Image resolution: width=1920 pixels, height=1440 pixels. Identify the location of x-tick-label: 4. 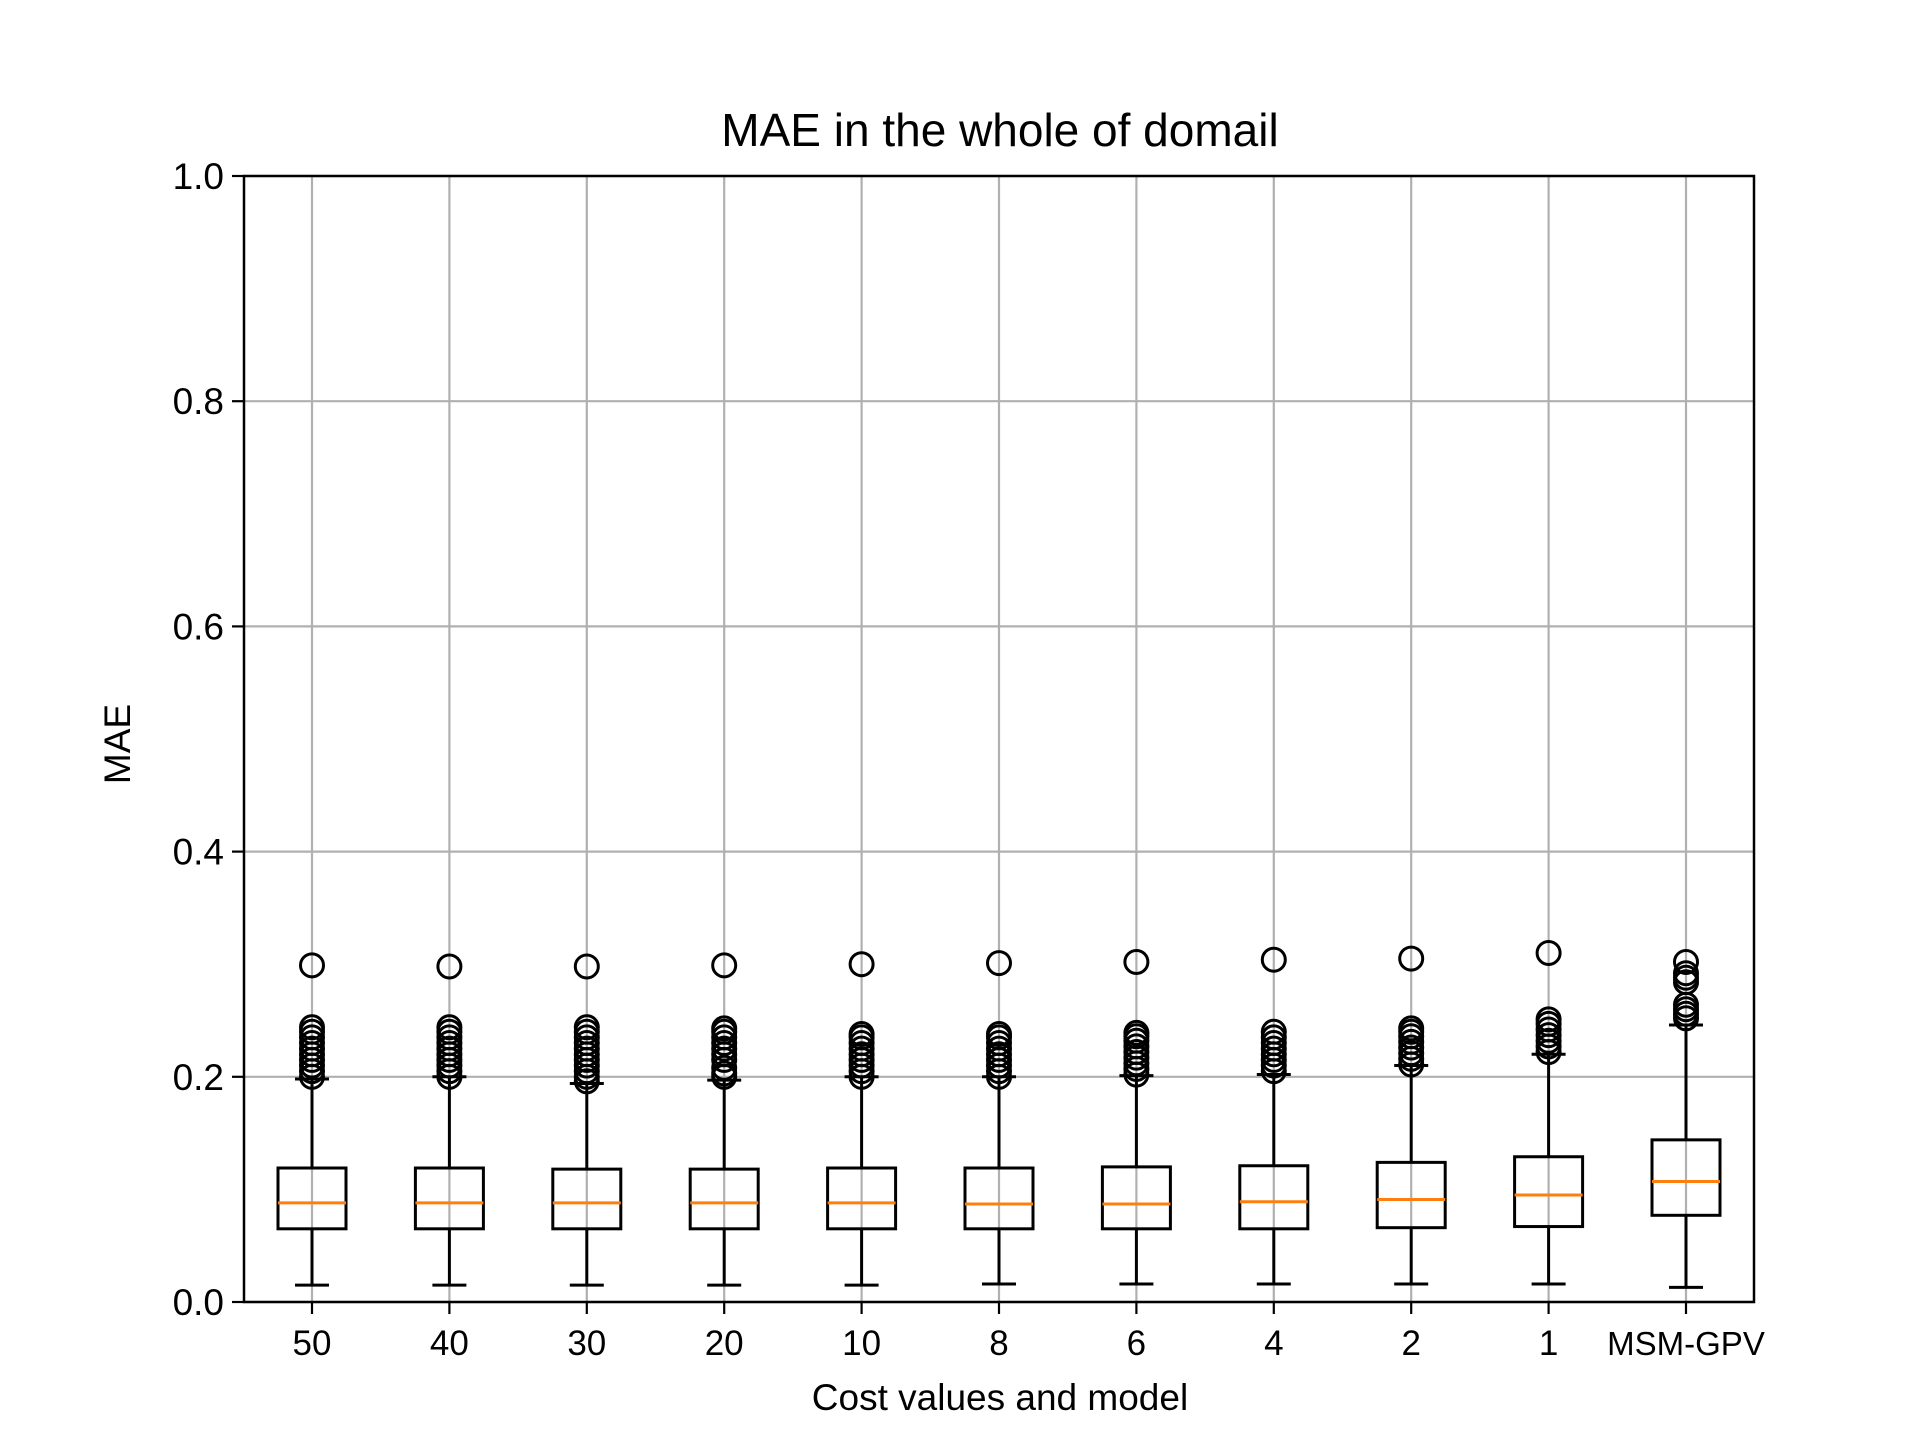
(1273, 1343).